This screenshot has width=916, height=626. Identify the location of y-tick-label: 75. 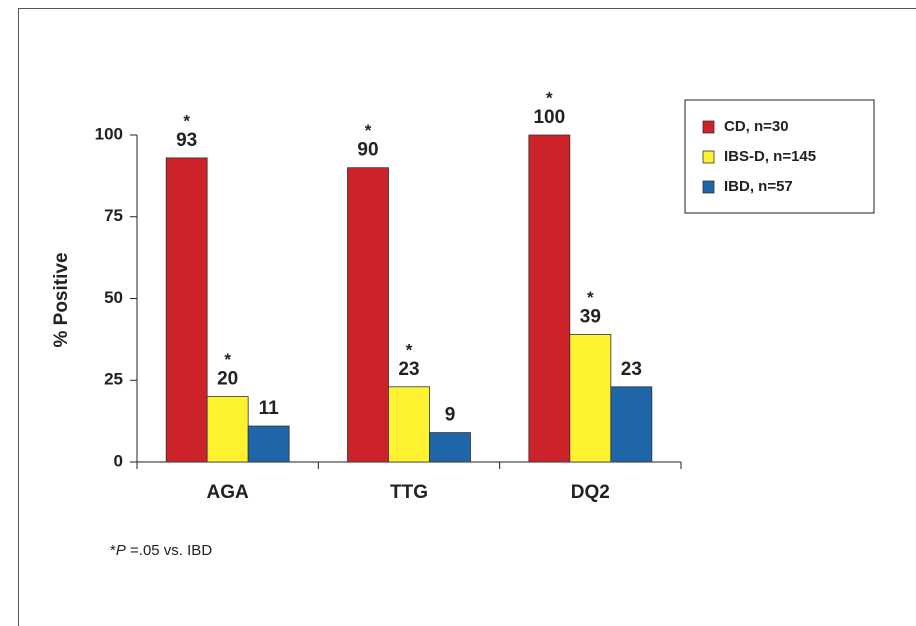
(113, 215).